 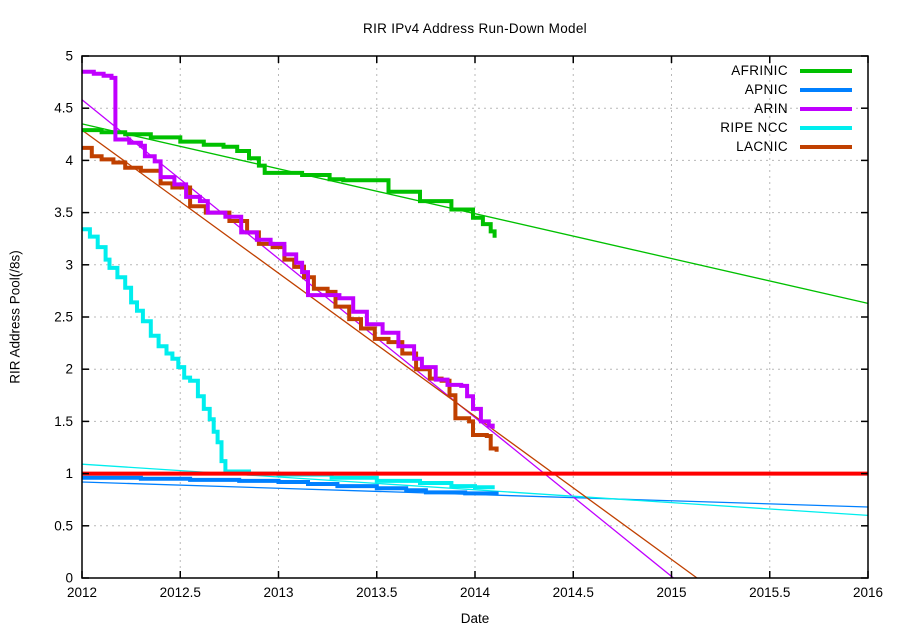 What do you see at coordinates (376, 592) in the screenshot?
I see `svg-text: 2013.5` at bounding box center [376, 592].